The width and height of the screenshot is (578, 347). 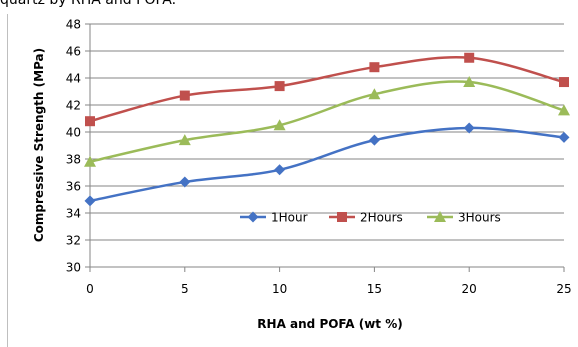 What do you see at coordinates (289, 218) in the screenshot?
I see `legend-label-1hour: 1Hour` at bounding box center [289, 218].